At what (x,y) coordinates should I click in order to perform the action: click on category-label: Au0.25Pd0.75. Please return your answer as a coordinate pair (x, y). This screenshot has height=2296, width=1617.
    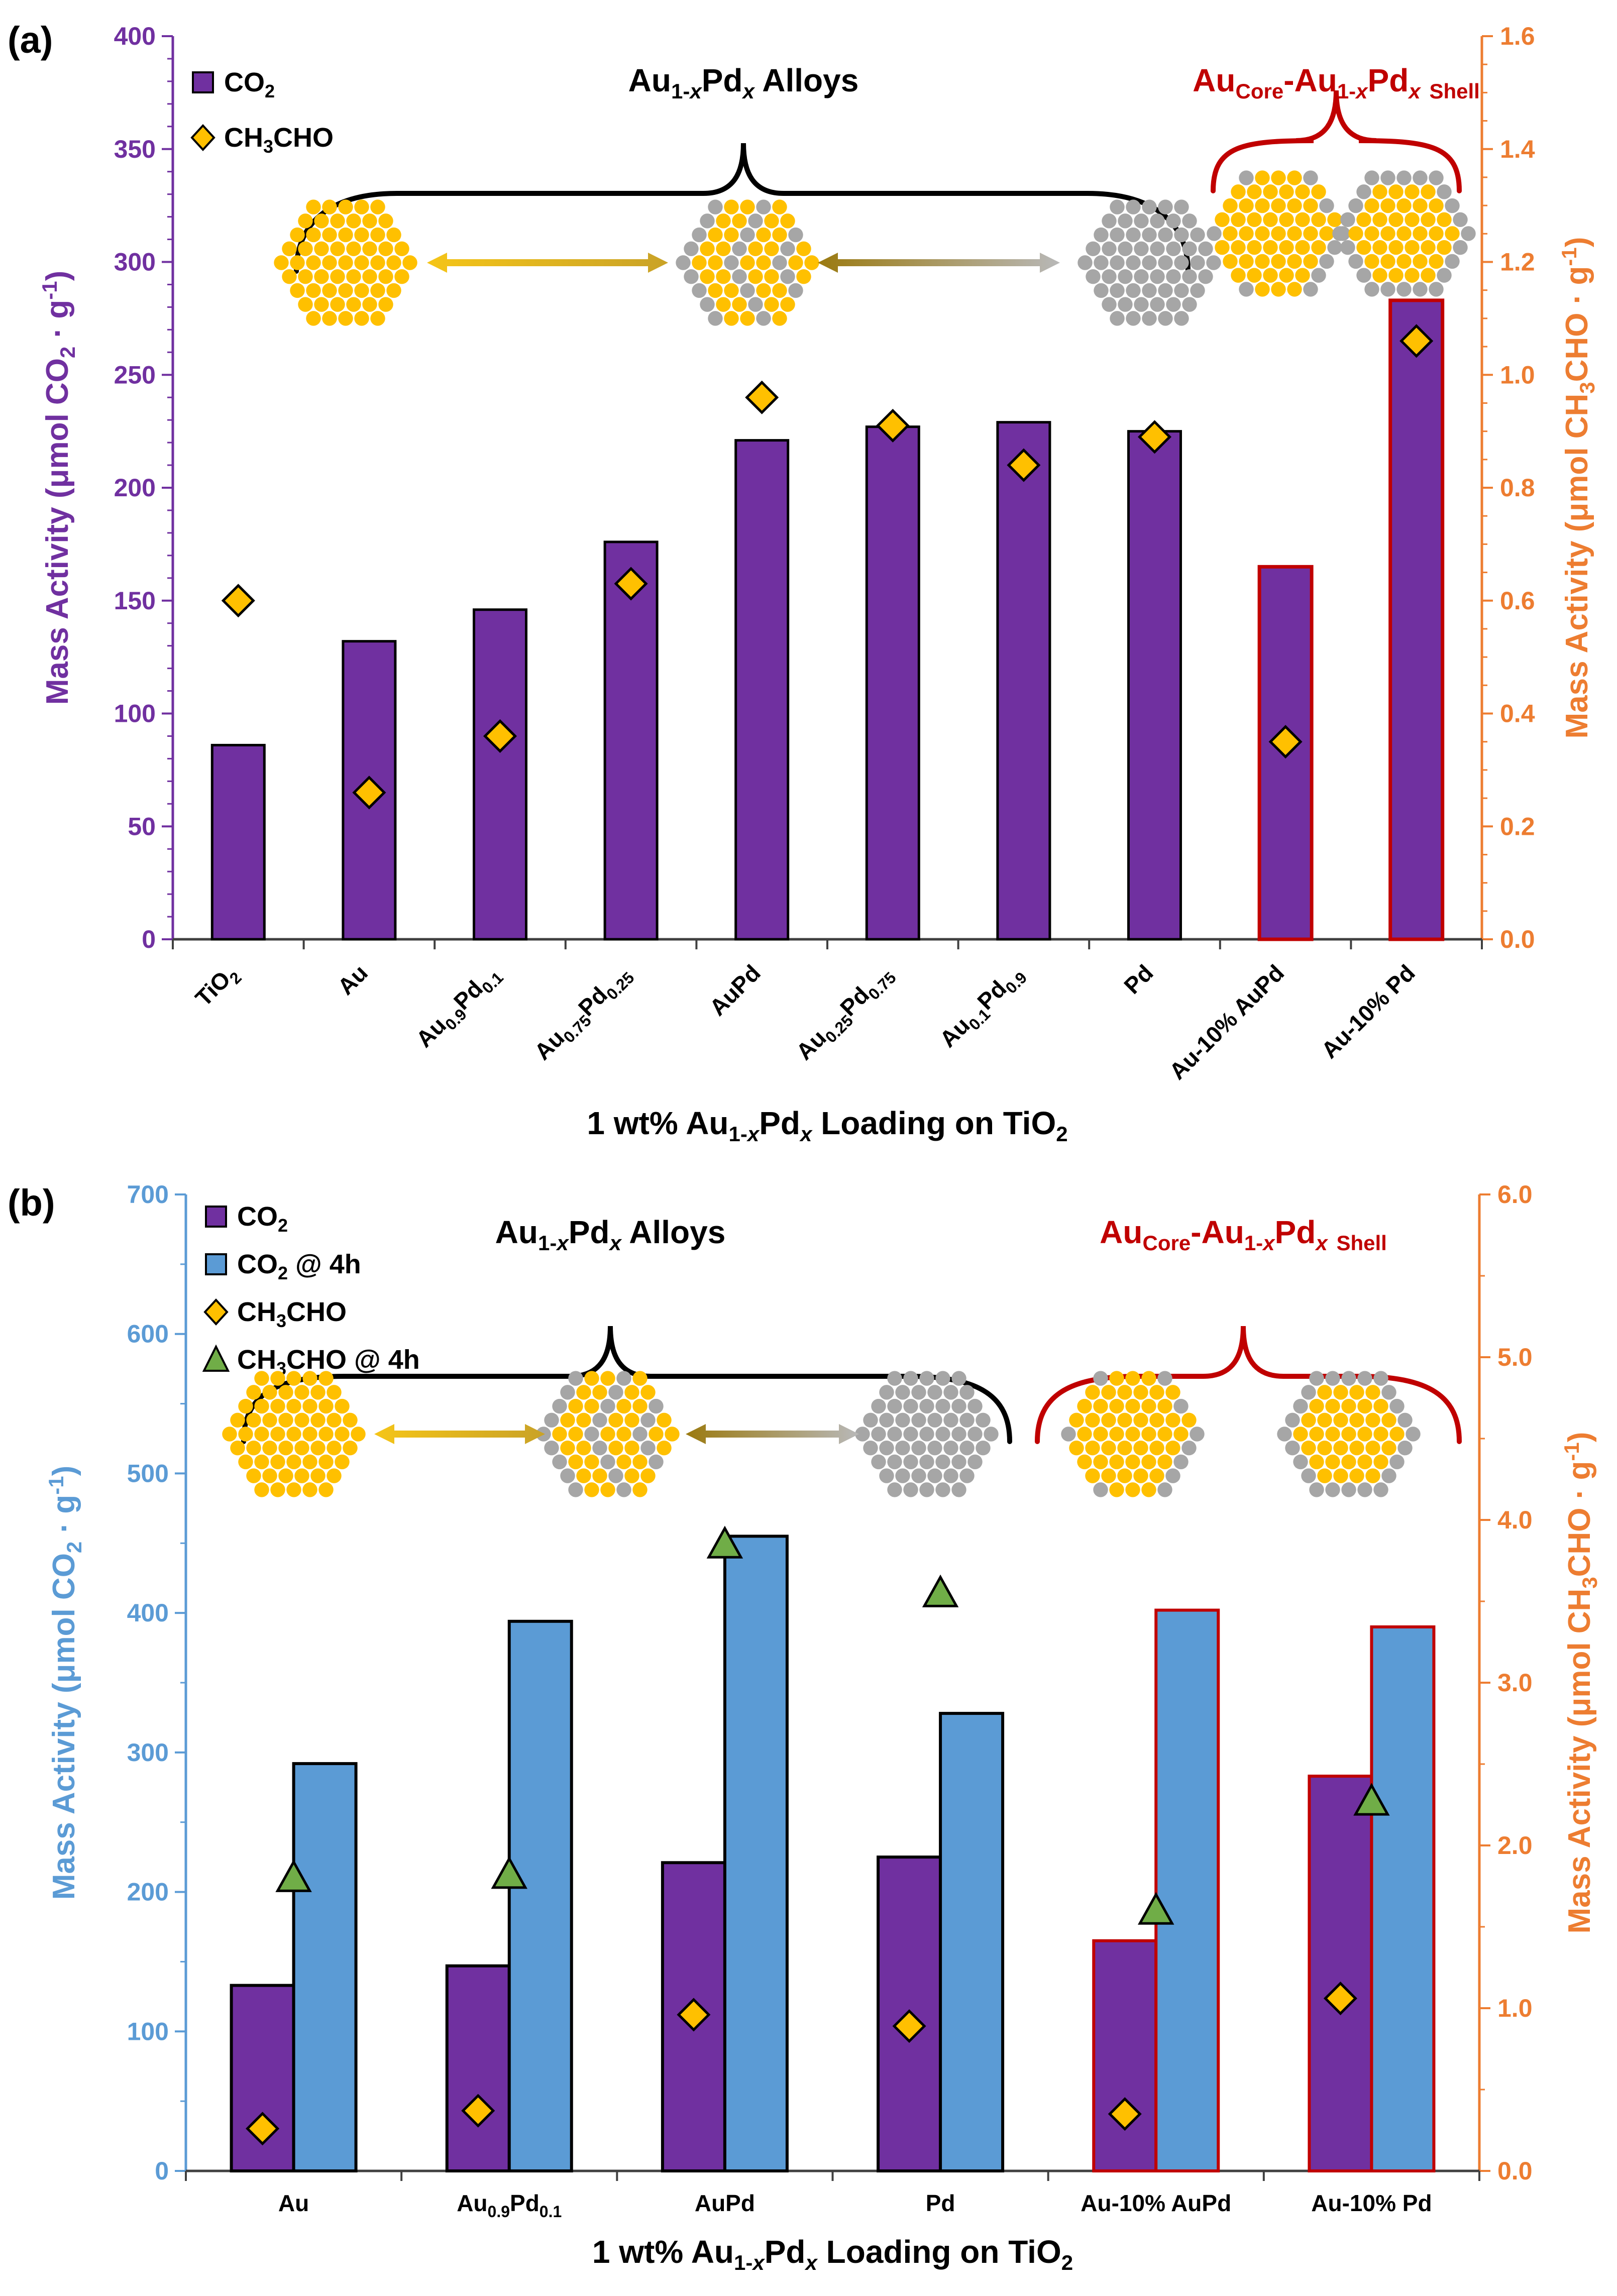
    Looking at the image, I should click on (845, 1013).